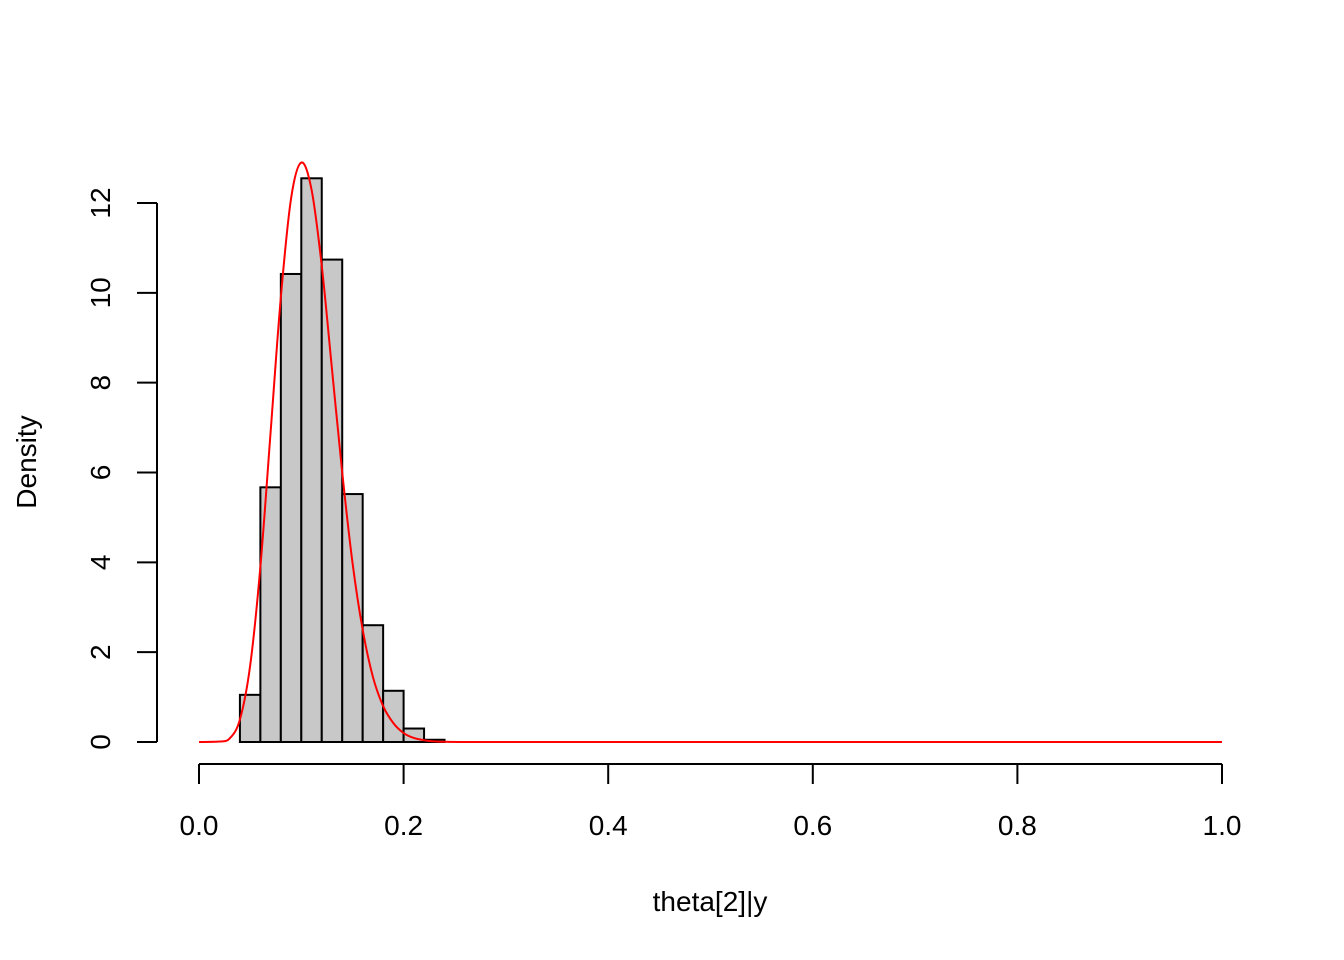 This screenshot has width=1344, height=960. Describe the element at coordinates (403, 825) in the screenshot. I see `x-tick-label: 0.2` at that location.